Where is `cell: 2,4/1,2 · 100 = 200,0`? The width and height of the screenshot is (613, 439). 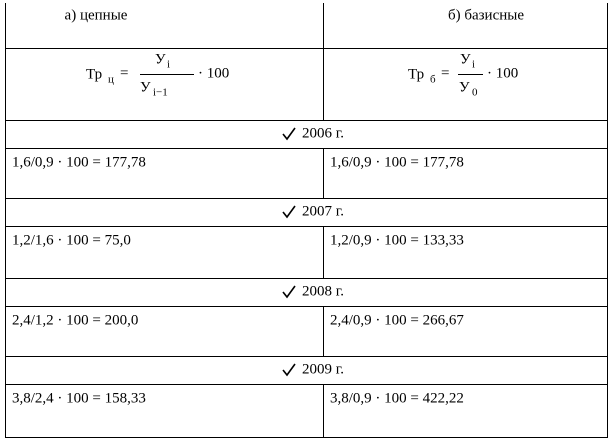
cell: 2,4/1,2 · 100 = 200,0 is located at coordinates (75, 320).